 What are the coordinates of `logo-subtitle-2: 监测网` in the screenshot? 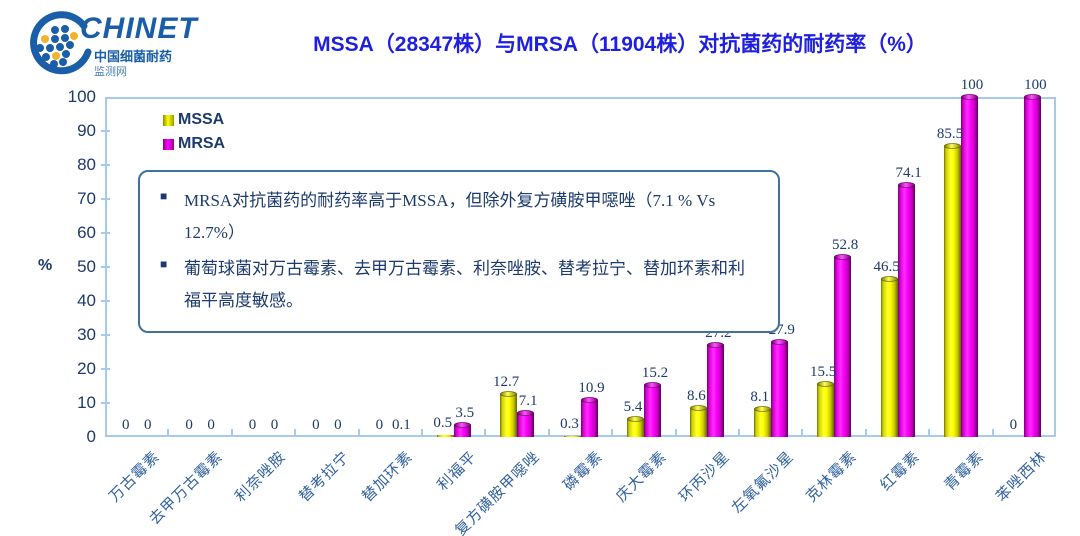 It's located at (110, 72).